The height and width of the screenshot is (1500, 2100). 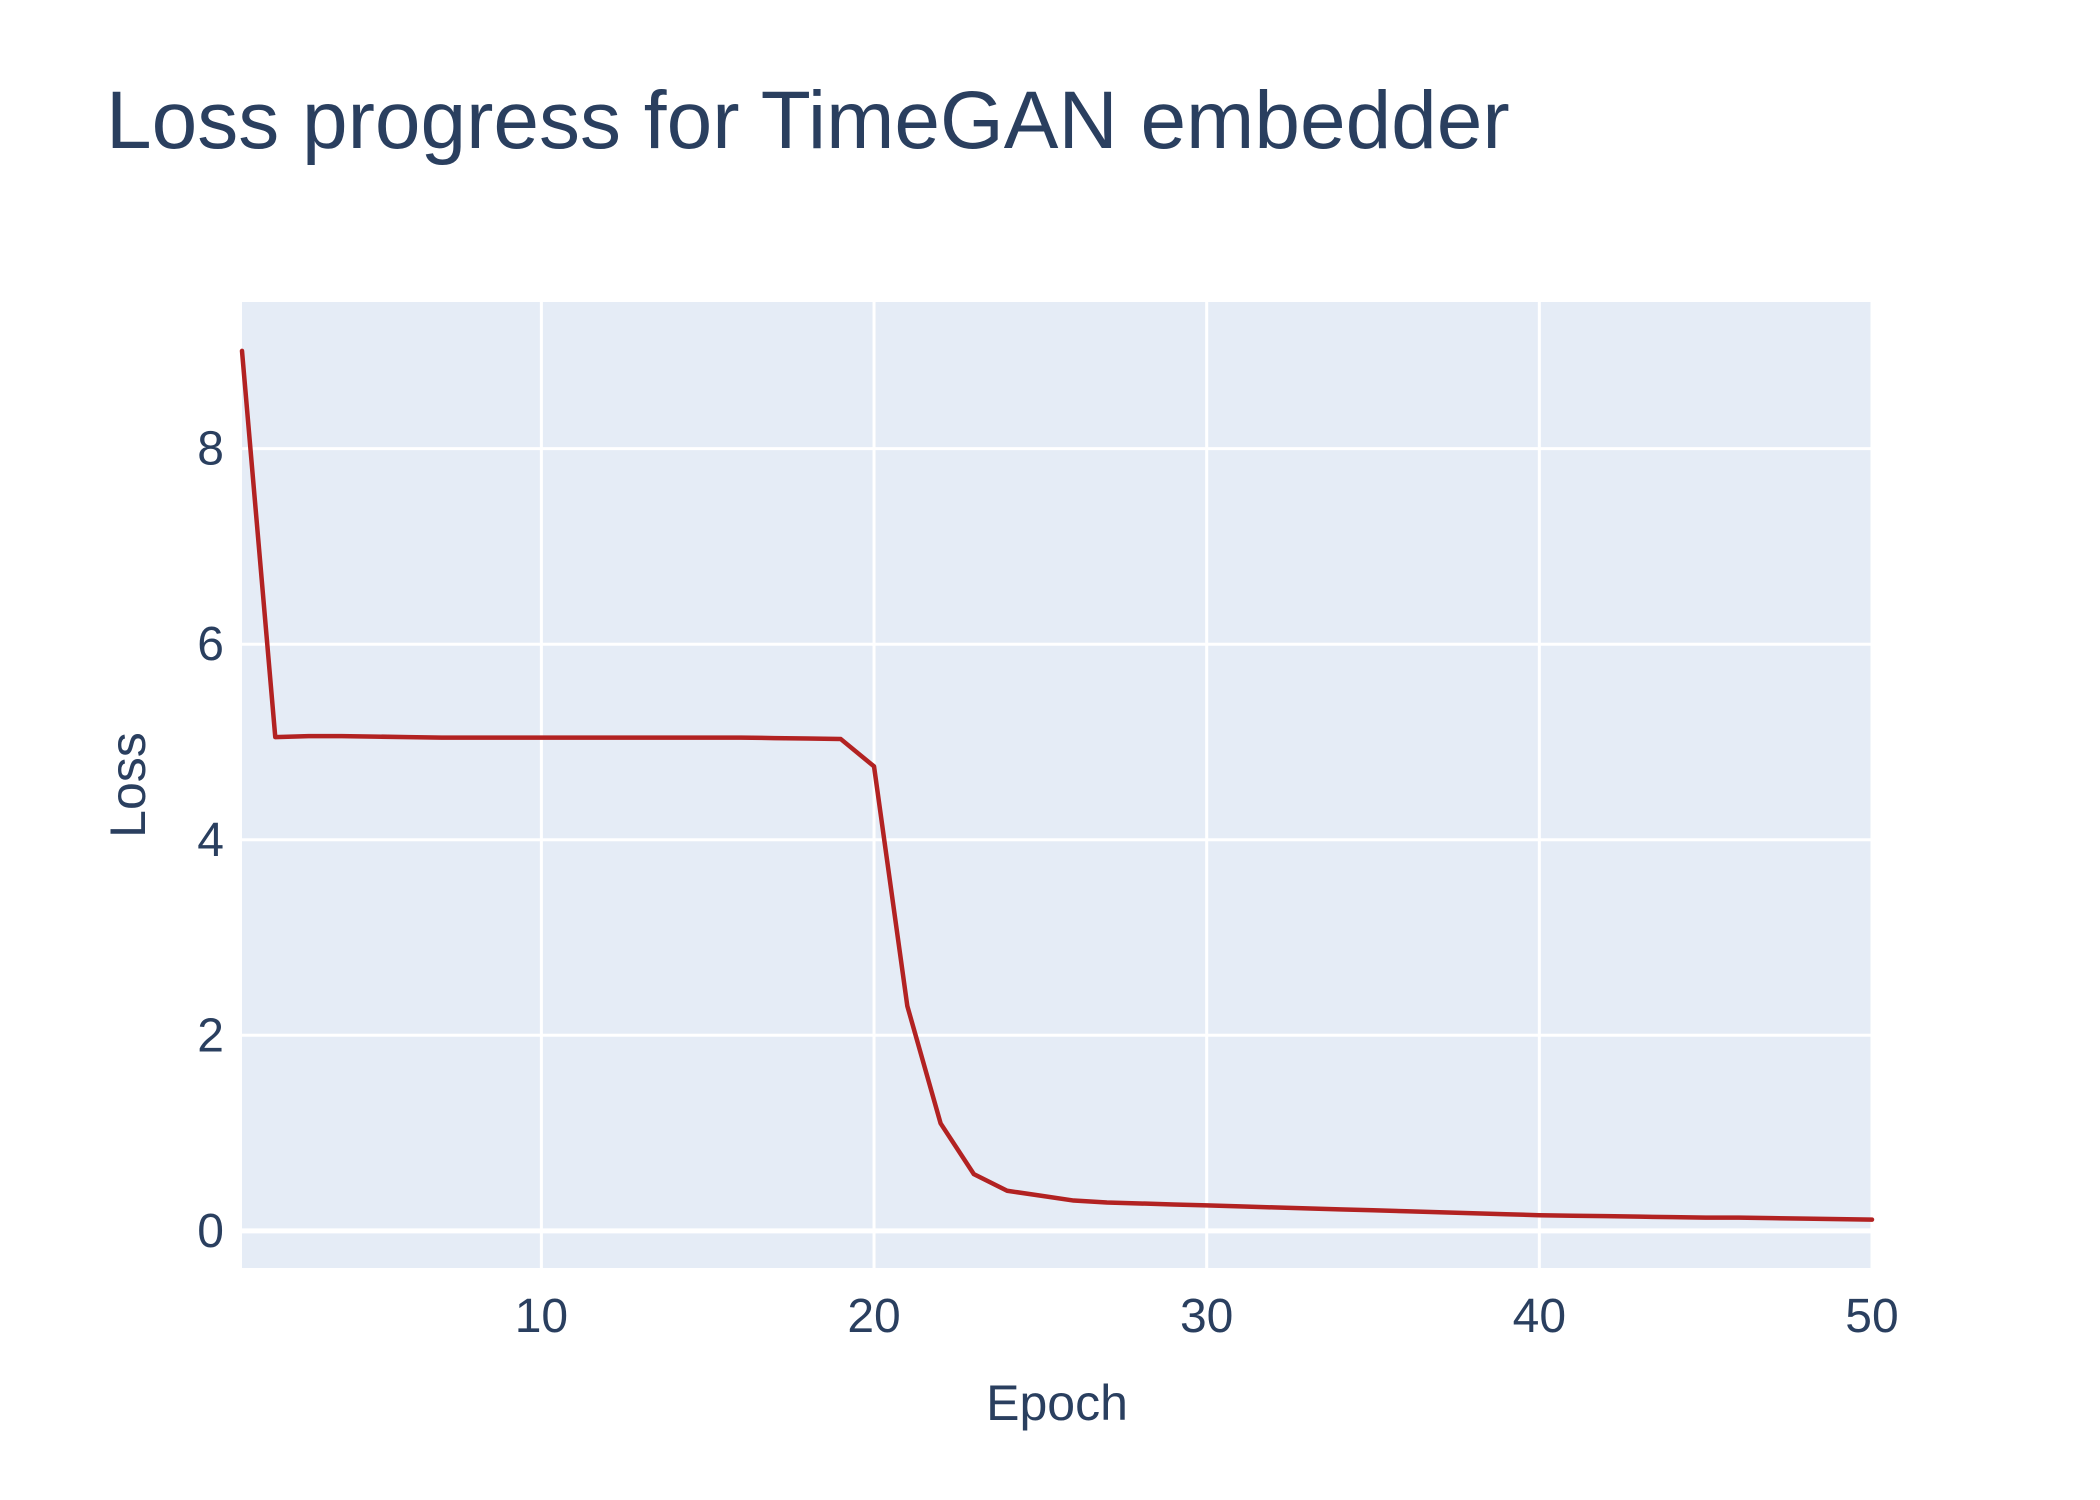 What do you see at coordinates (1057, 1403) in the screenshot?
I see `x-axis-title: Epoch` at bounding box center [1057, 1403].